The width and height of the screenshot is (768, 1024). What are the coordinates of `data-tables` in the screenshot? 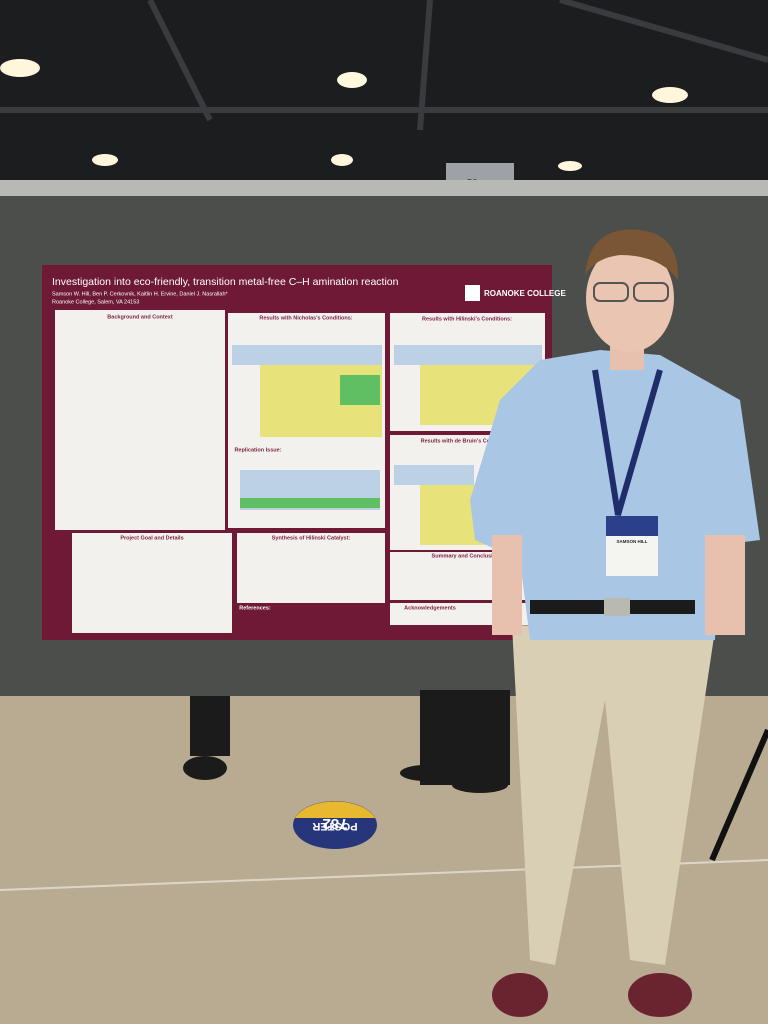 It's located at (387, 445).